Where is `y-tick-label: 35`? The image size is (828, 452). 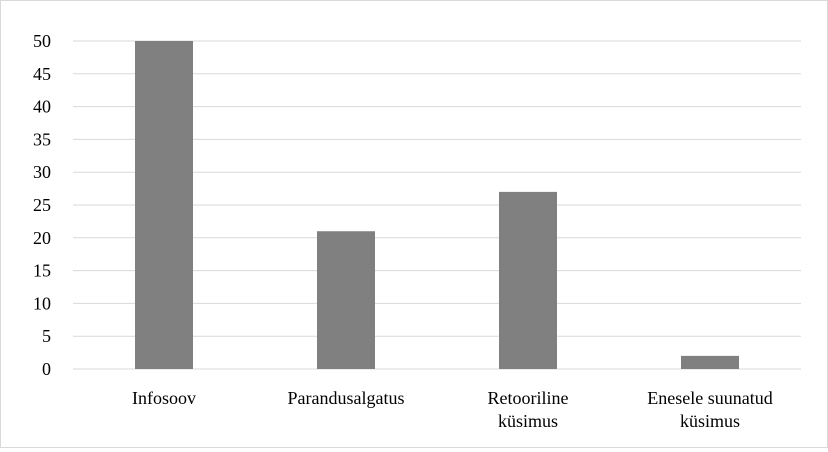 y-tick-label: 35 is located at coordinates (42, 139).